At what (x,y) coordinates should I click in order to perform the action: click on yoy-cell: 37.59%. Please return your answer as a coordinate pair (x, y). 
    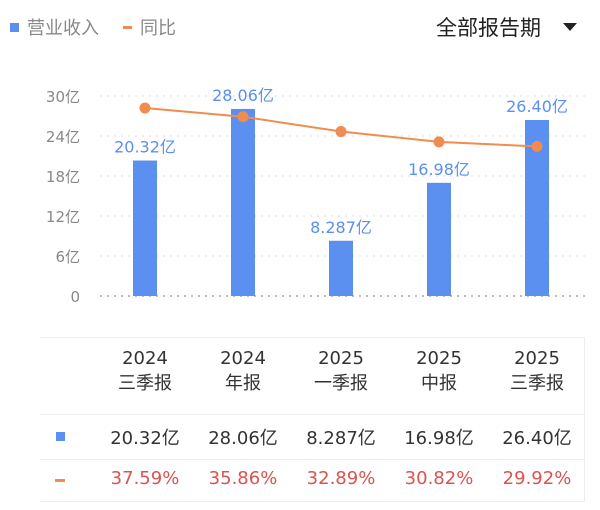
    Looking at the image, I should click on (145, 478).